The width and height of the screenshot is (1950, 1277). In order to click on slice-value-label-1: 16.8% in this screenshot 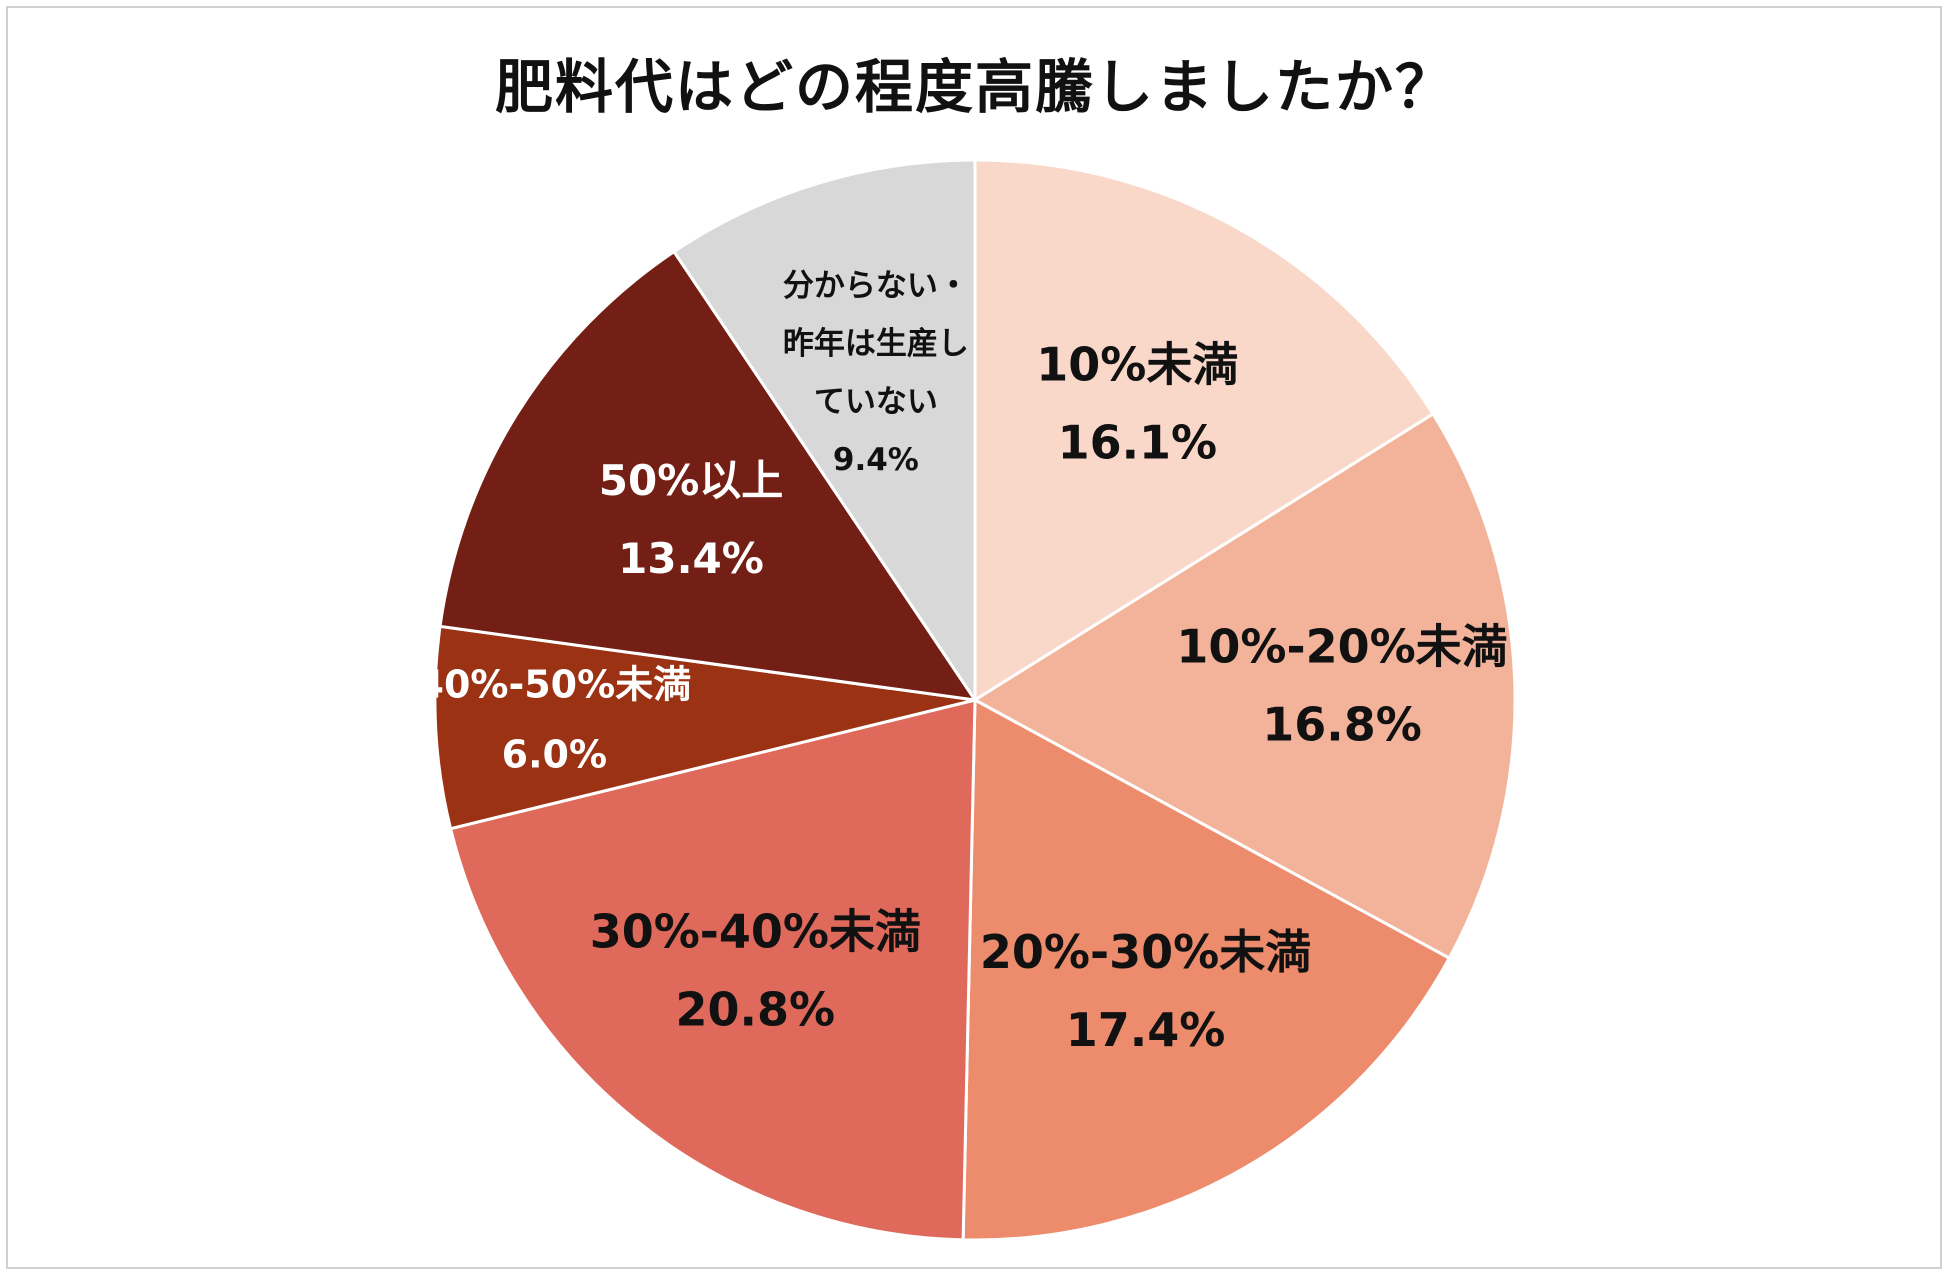, I will do `click(1342, 725)`.